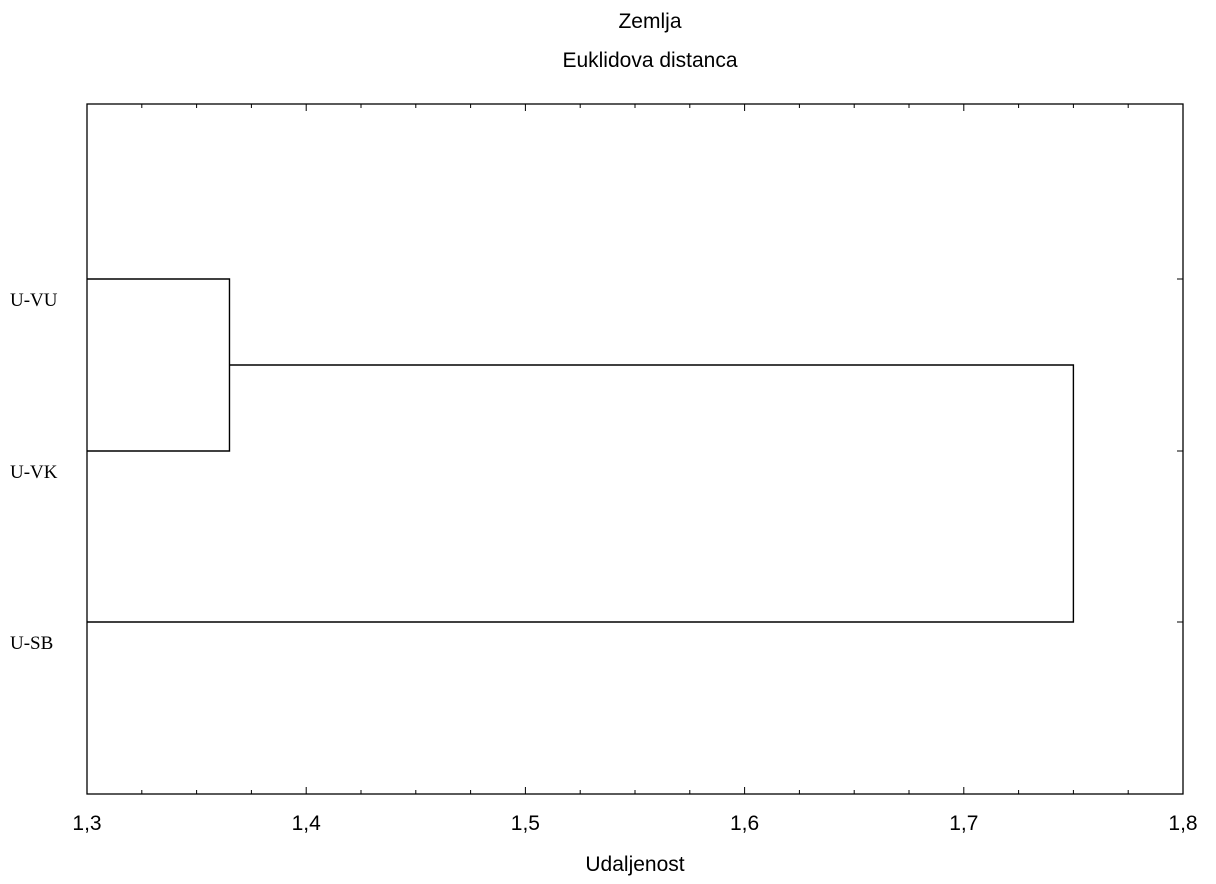  What do you see at coordinates (634, 823) in the screenshot?
I see `x-tick-labels: 1,3 1,4 1,5 1,6 1,7 1,8` at bounding box center [634, 823].